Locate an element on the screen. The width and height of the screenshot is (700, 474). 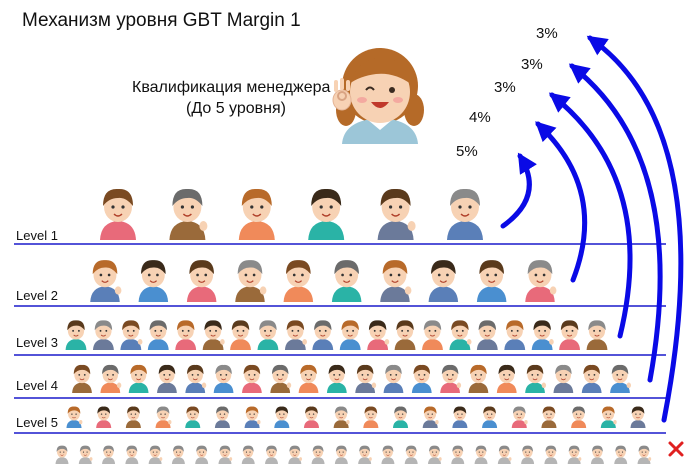
percent-level-3: 3% is located at coordinates (505, 87).